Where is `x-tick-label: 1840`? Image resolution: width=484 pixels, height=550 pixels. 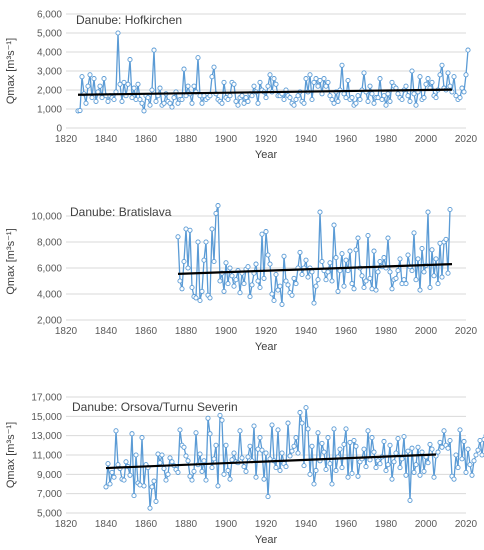 x-tick-label: 1840 is located at coordinates (106, 139).